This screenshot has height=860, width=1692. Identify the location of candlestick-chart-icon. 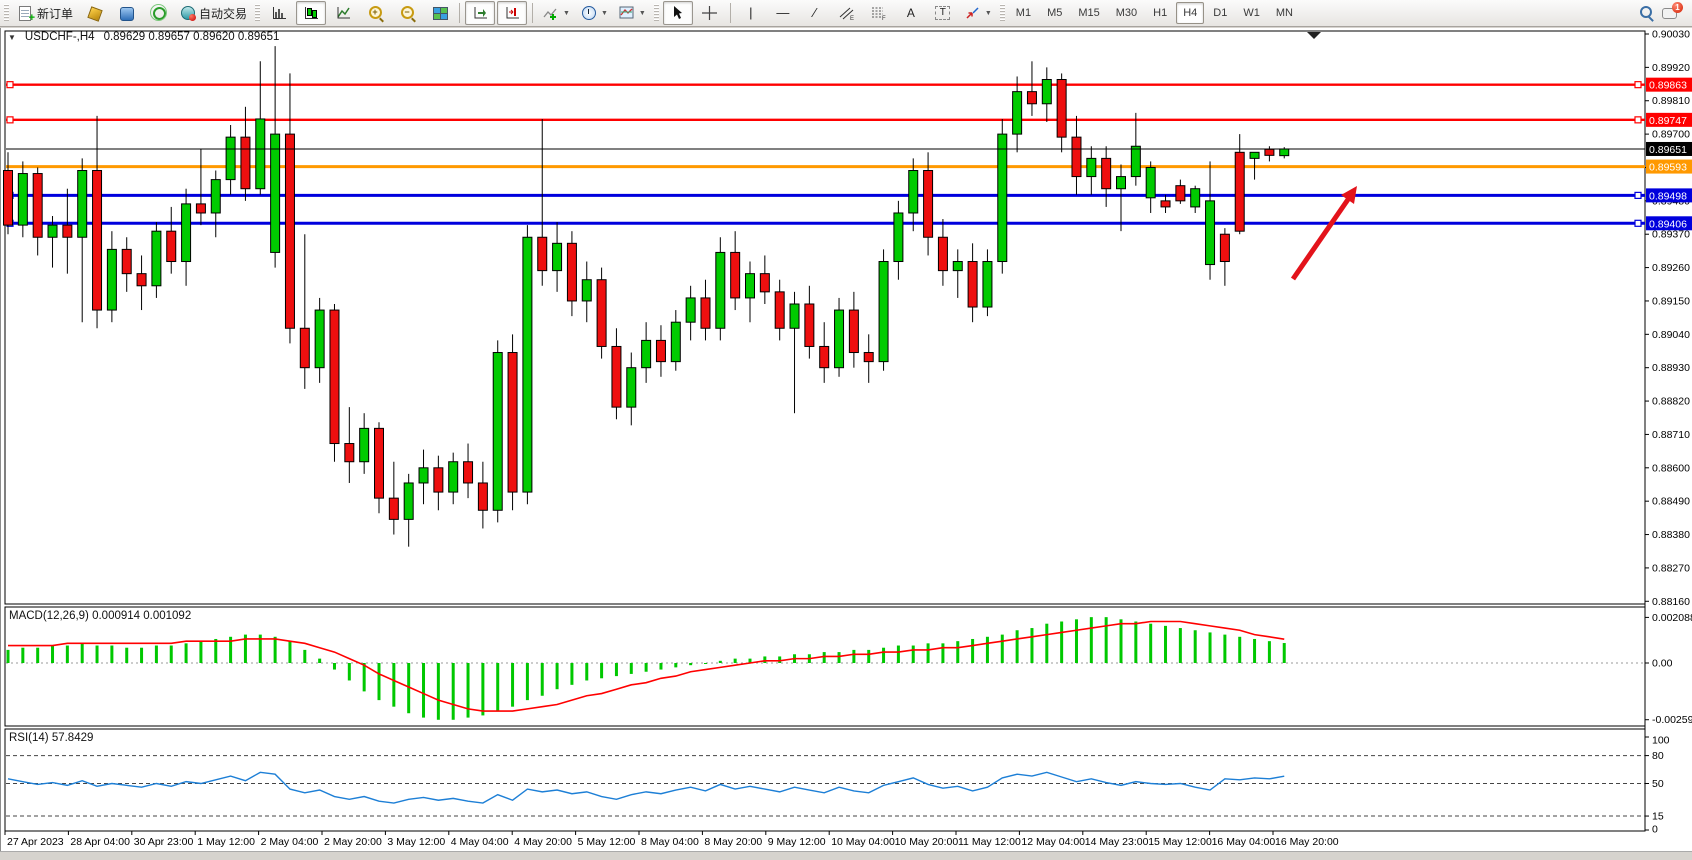
(311, 13).